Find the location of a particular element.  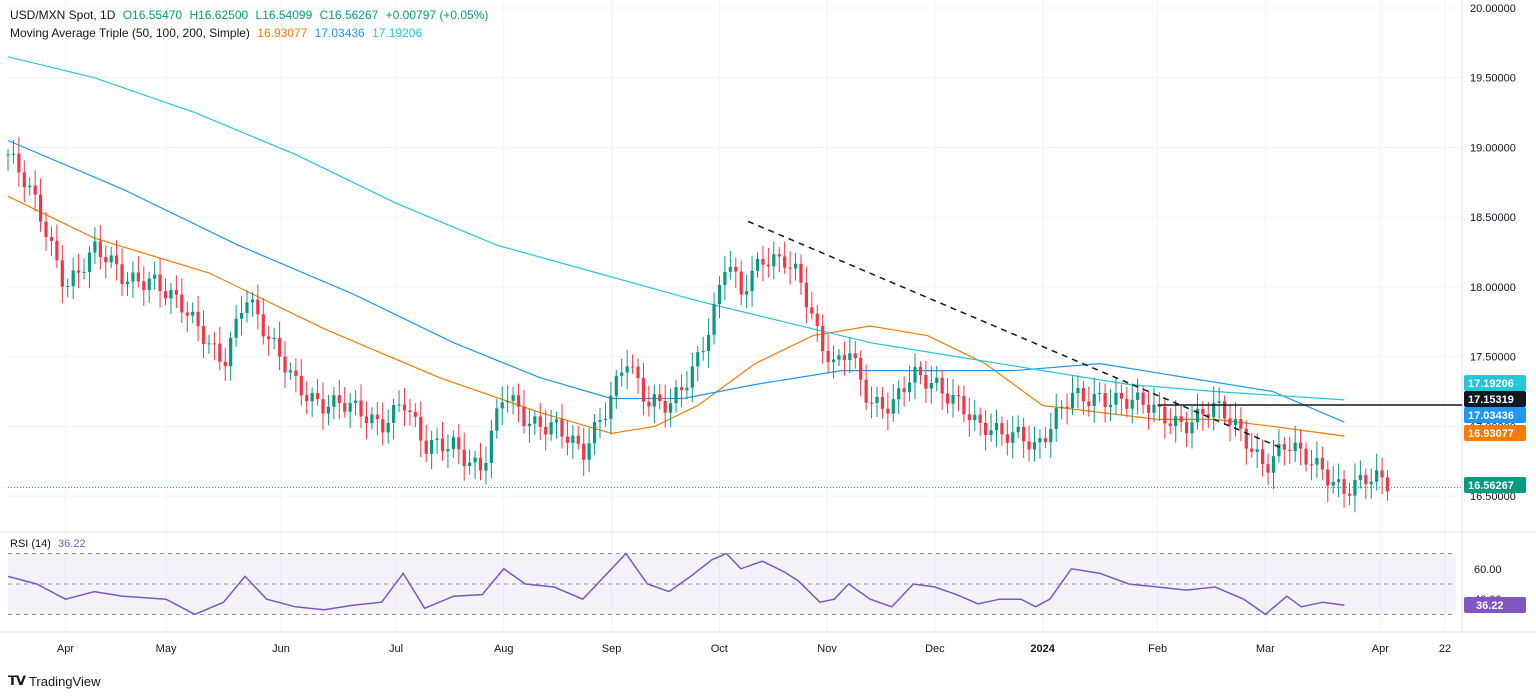

price-badge-label: 16.56267 is located at coordinates (1491, 486).